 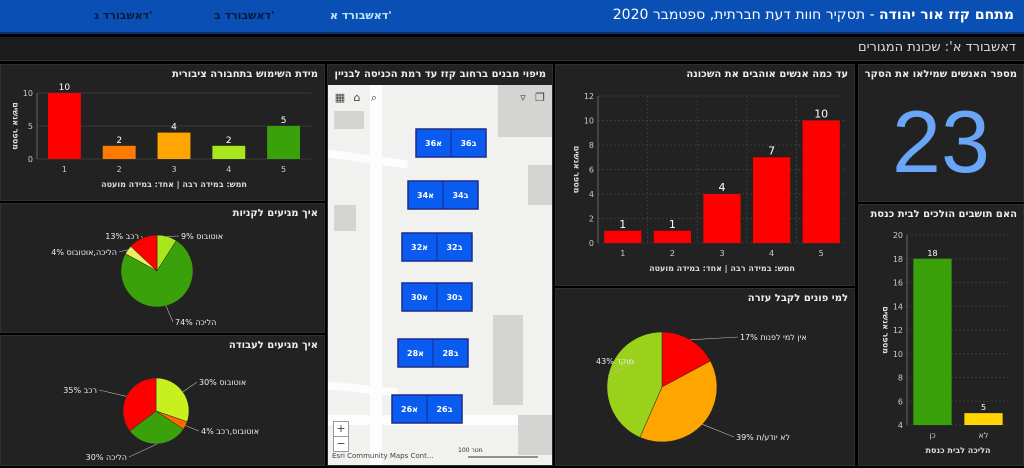 What do you see at coordinates (202, 236) in the screenshot?
I see `slice-label: אוטובוס 9%` at bounding box center [202, 236].